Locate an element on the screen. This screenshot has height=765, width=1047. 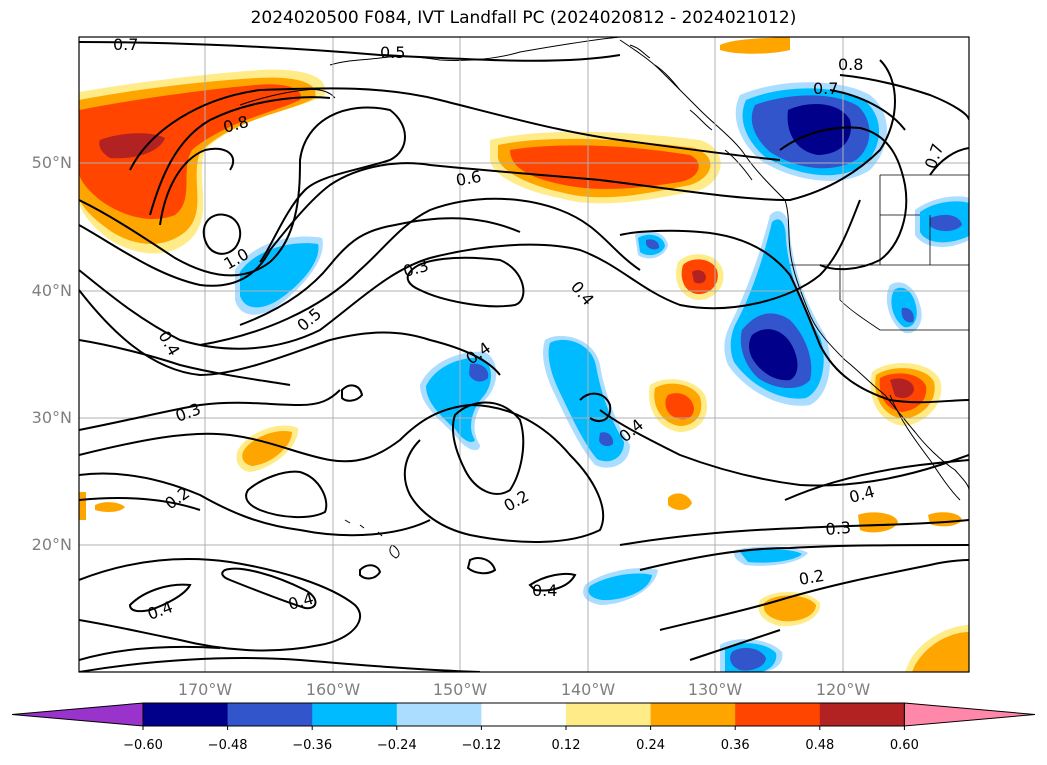
lon-label: 140°W is located at coordinates (588, 689).